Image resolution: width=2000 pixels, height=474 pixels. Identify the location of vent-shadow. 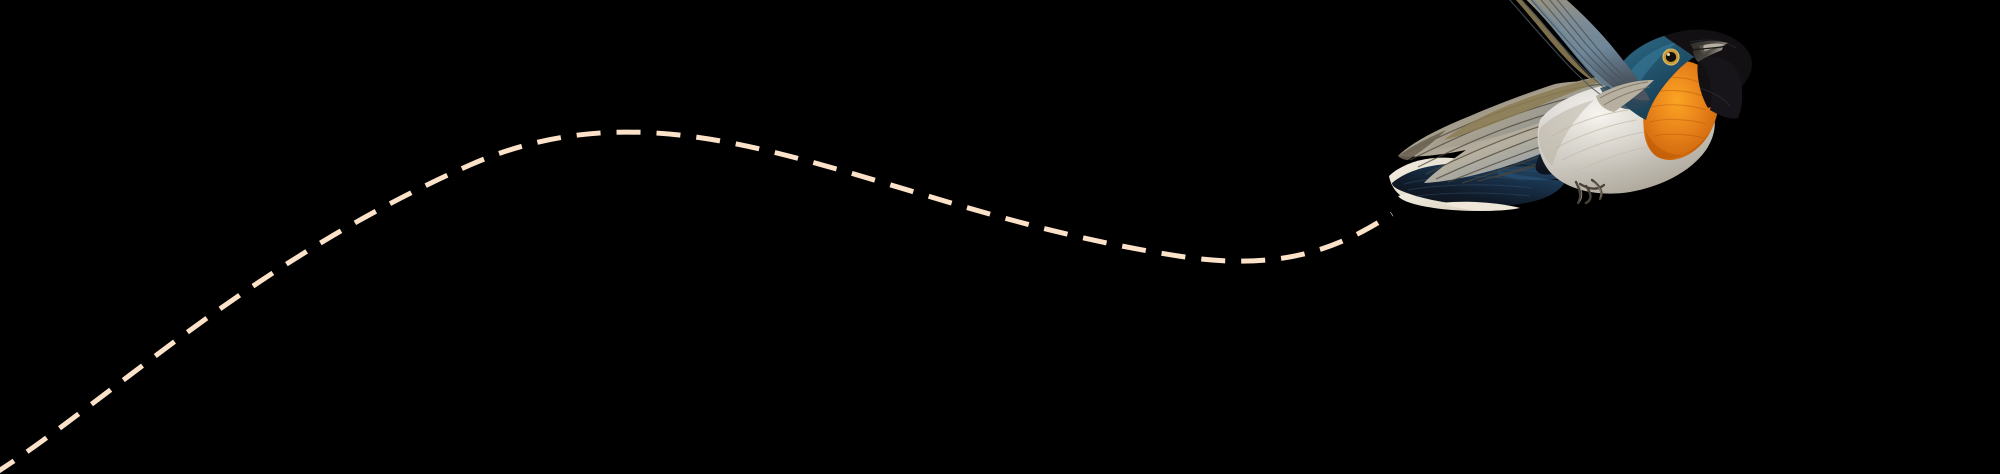
(1566, 133).